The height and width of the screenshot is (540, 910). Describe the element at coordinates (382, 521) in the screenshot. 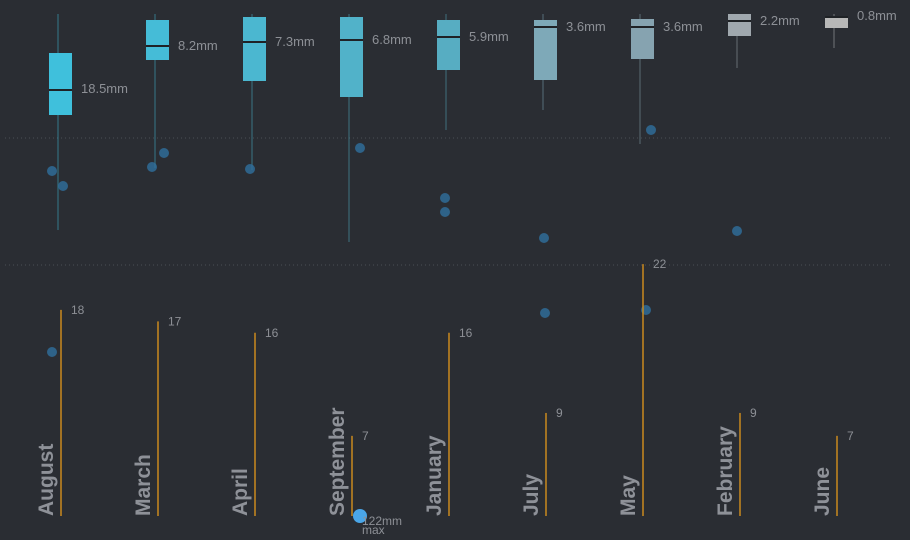

I see `max-value-label: 122mm` at that location.